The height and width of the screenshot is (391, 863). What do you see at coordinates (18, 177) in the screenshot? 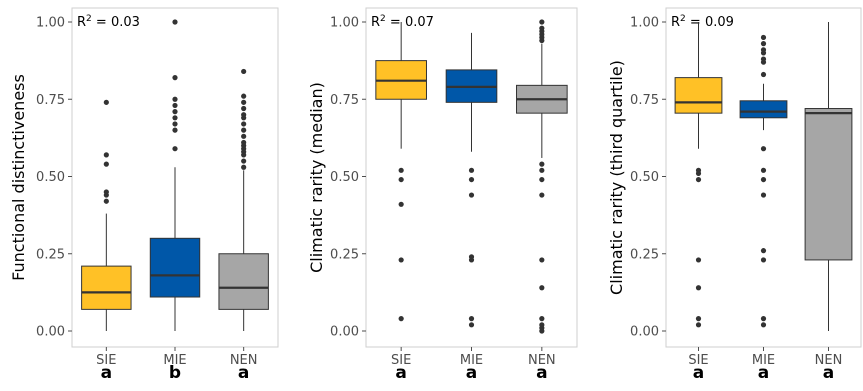
I see `y-axis-label: Functional distinctiveness` at bounding box center [18, 177].